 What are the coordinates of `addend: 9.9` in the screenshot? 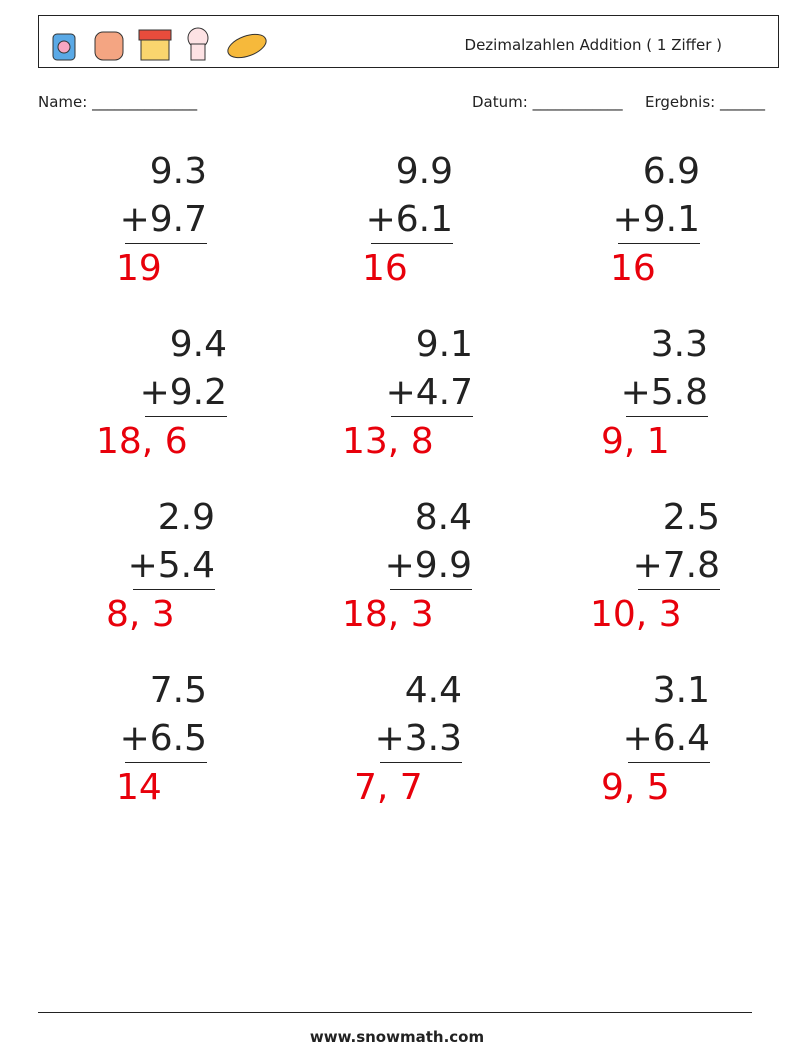 It's located at (424, 171).